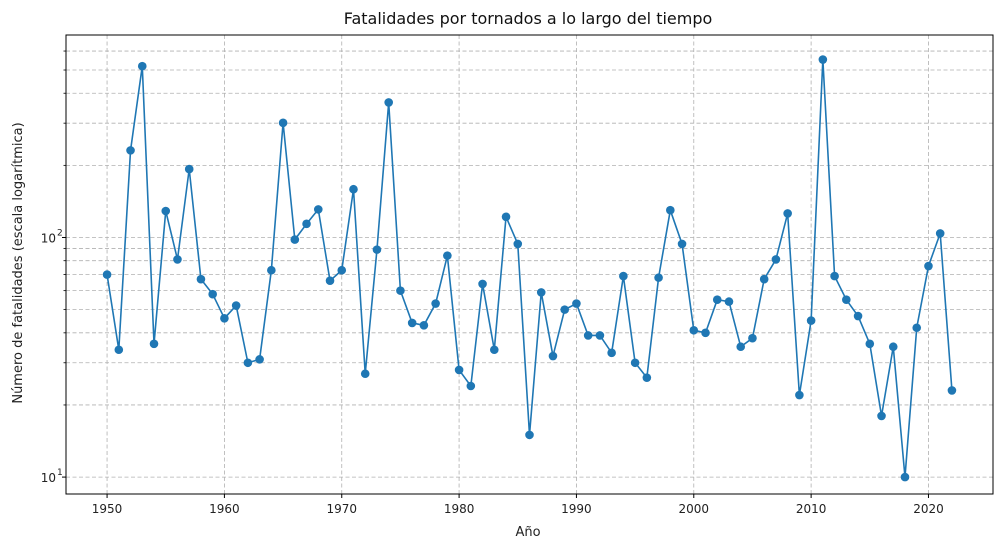 The width and height of the screenshot is (1004, 547). I want to click on x-tick-label: 2010, so click(811, 509).